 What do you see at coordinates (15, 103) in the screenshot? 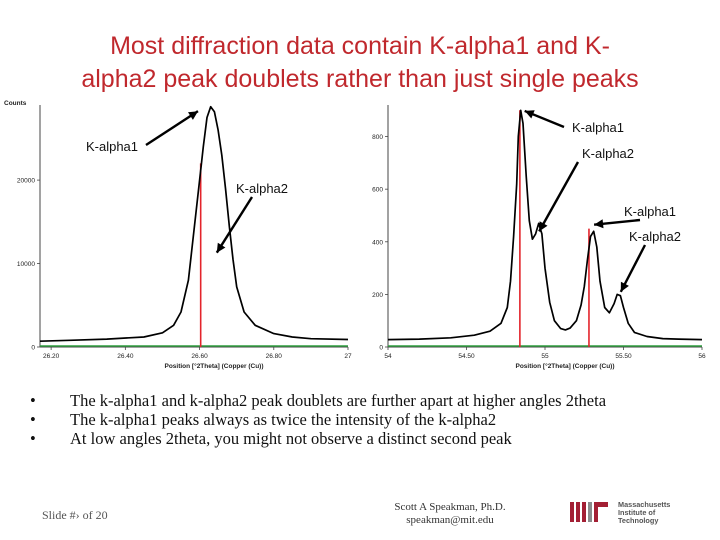
I see `y-axis-label: Counts` at bounding box center [15, 103].